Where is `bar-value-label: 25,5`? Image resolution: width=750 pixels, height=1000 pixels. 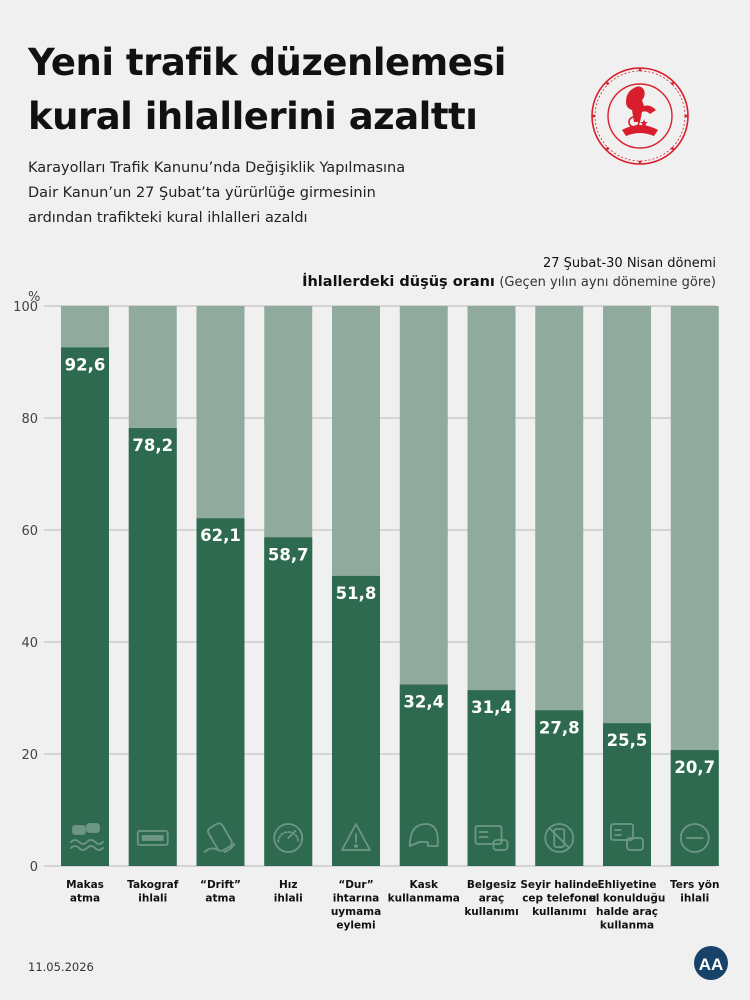
bar-value-label: 25,5 is located at coordinates (627, 740).